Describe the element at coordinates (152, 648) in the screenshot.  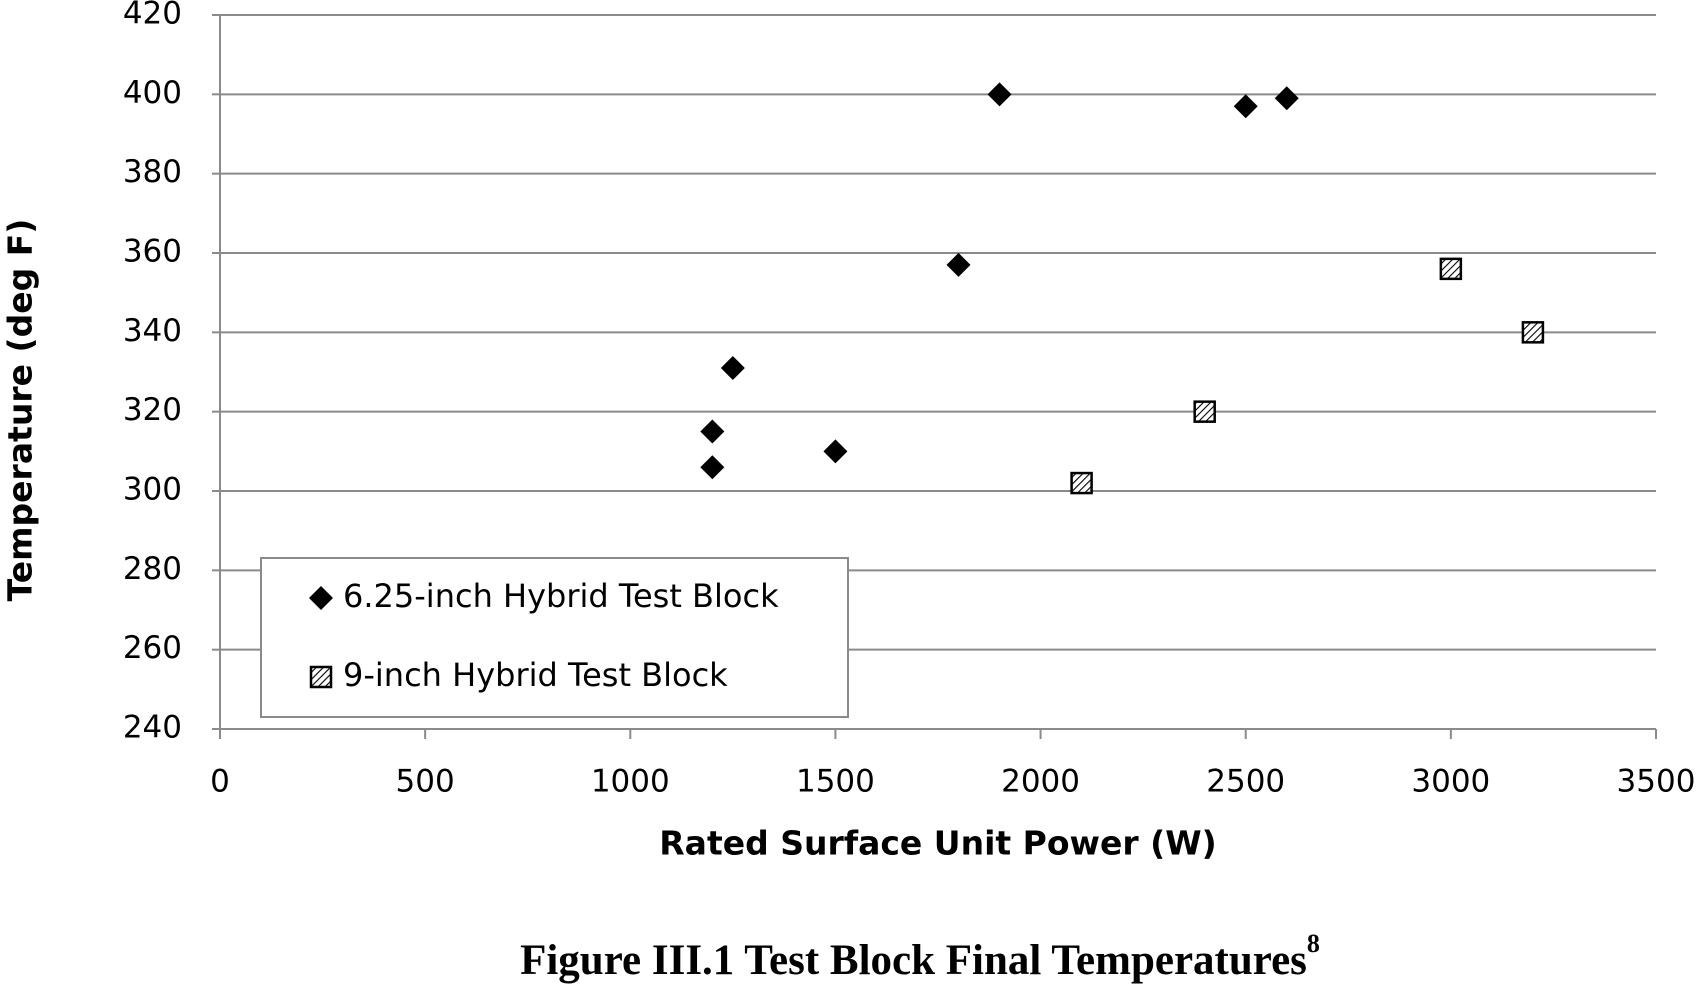
I see `y-tick-label: 260` at that location.